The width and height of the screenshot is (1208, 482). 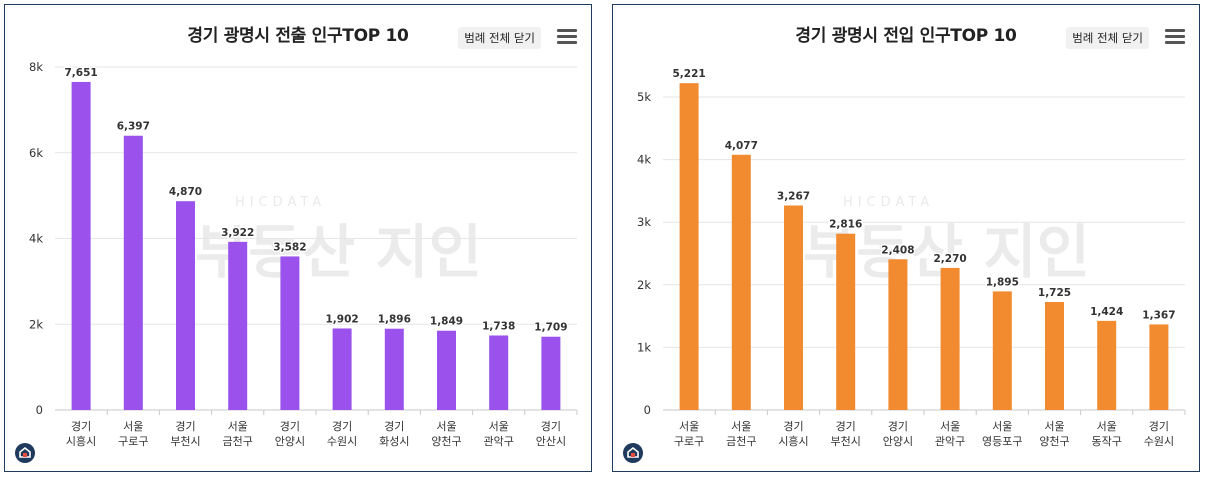 What do you see at coordinates (36, 153) in the screenshot?
I see `y-tick-label: 6k` at bounding box center [36, 153].